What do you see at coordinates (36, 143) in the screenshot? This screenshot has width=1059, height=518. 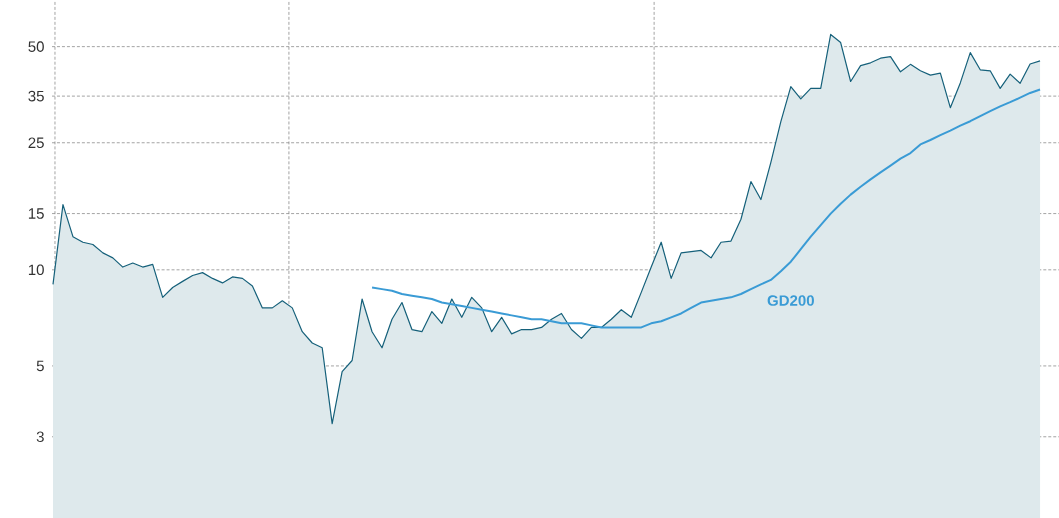 I see `y-tick-label: 25` at bounding box center [36, 143].